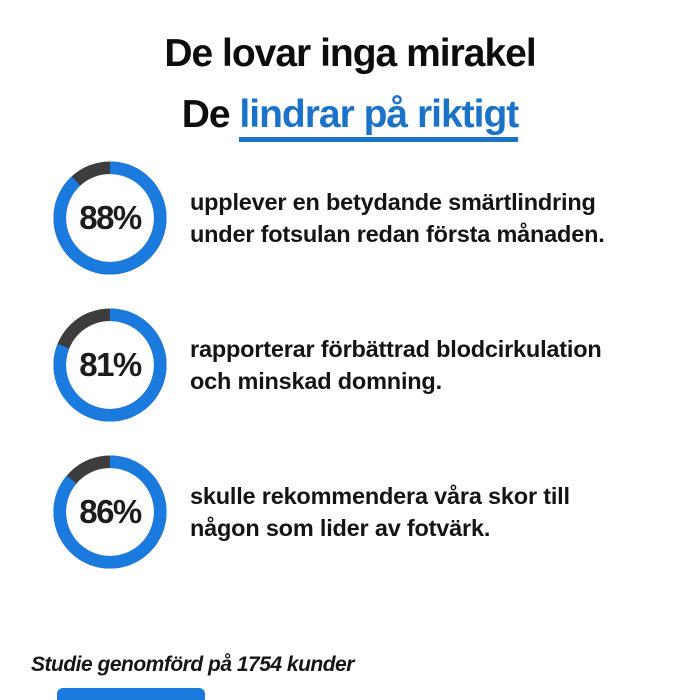  I want to click on stat-text-line-1: rapporterar förbättrad blodcirkulation, so click(396, 348).